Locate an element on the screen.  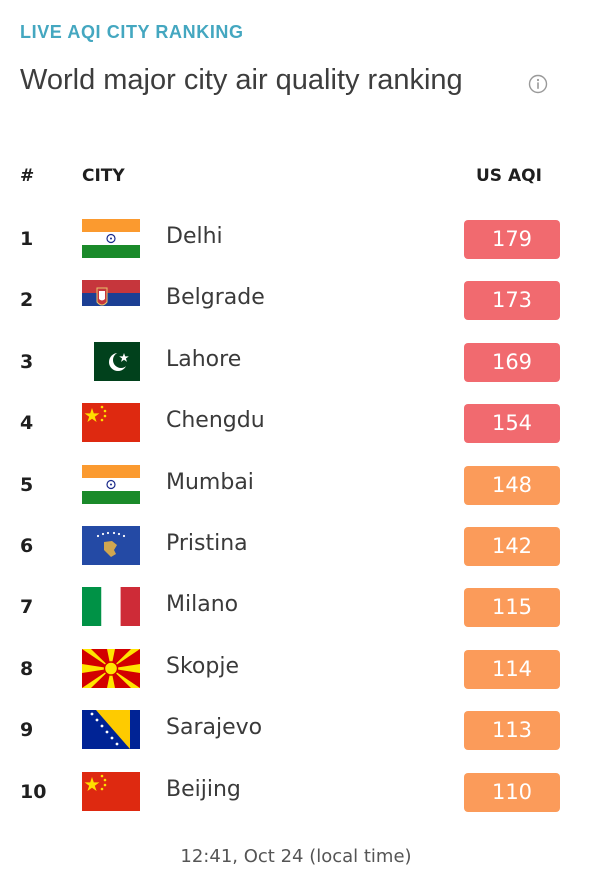
rank-number: 9 is located at coordinates (27, 730).